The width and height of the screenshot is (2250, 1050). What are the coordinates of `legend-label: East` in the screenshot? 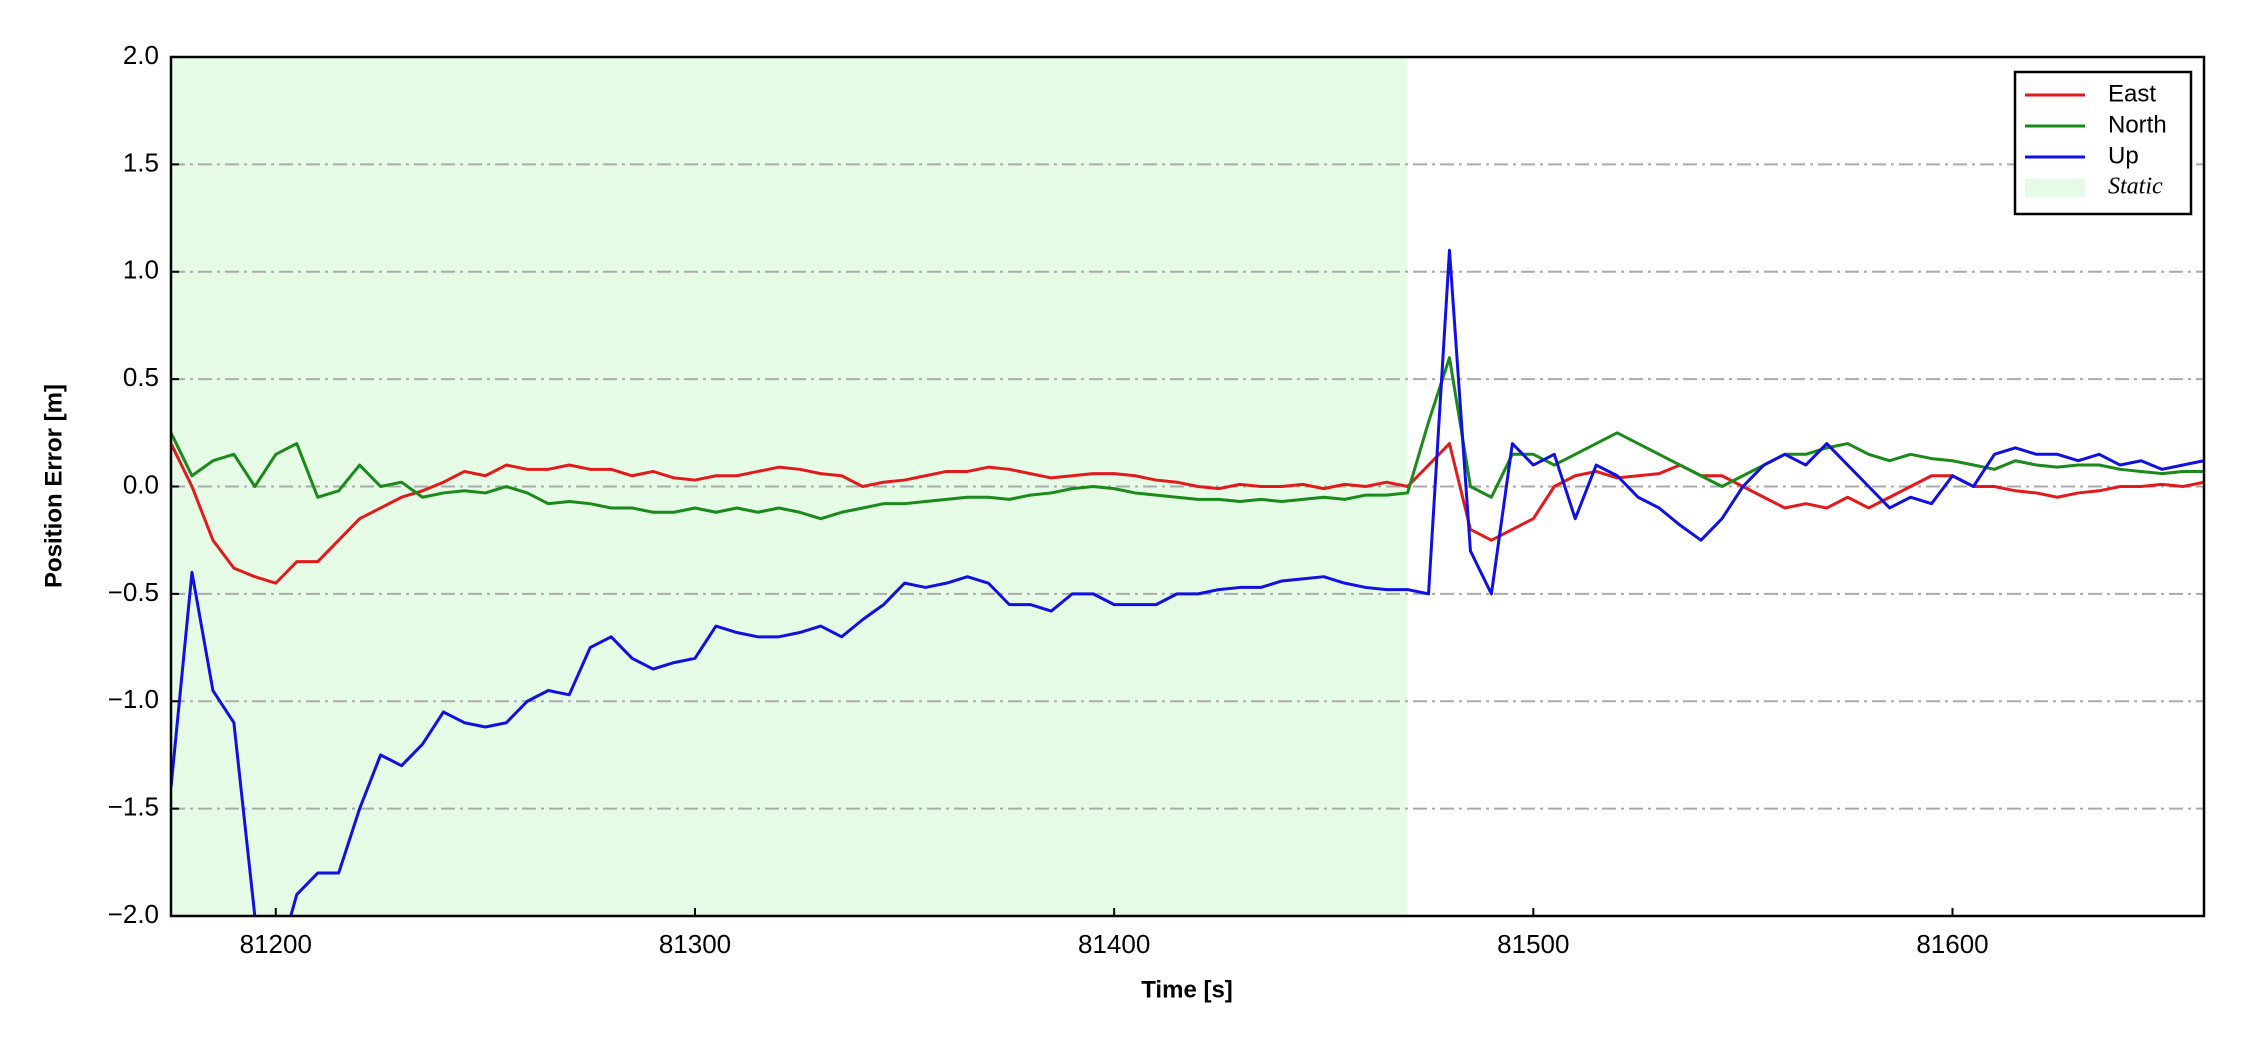 It's located at (2132, 93).